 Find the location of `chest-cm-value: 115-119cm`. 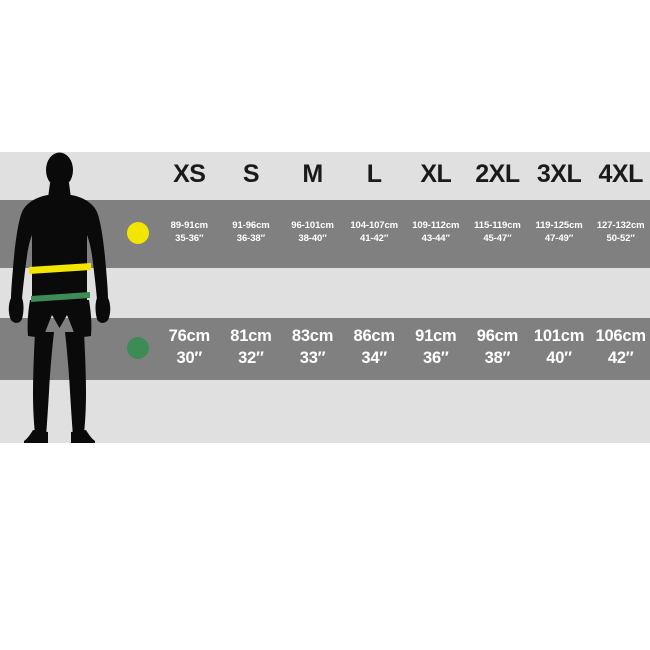

chest-cm-value: 115-119cm is located at coordinates (497, 225).